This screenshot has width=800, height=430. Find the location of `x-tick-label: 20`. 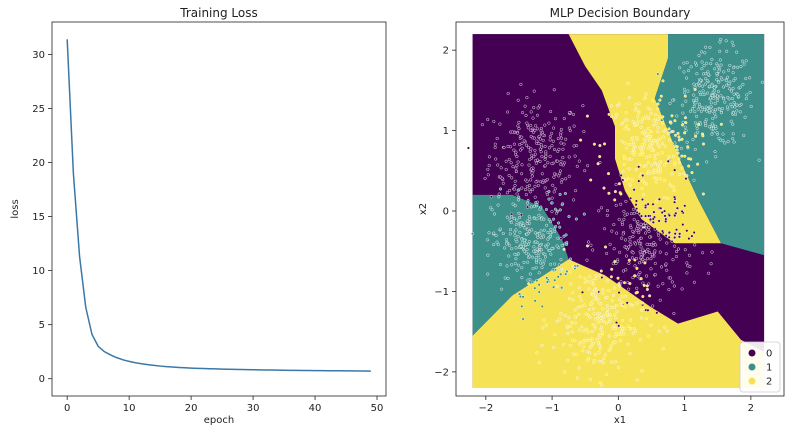

x-tick-label: 20 is located at coordinates (191, 408).